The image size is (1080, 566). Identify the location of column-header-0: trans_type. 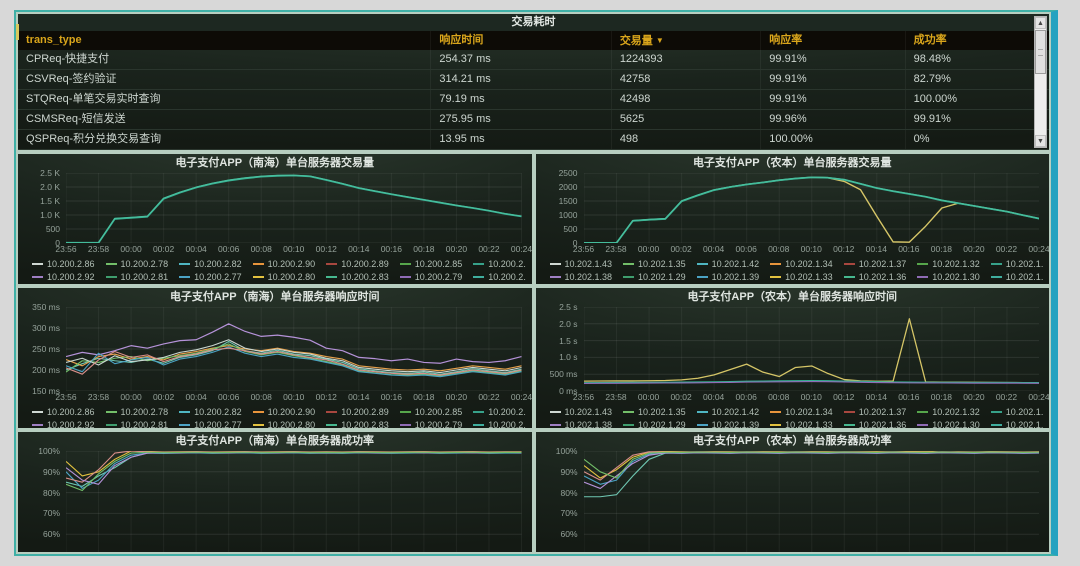
(54, 40).